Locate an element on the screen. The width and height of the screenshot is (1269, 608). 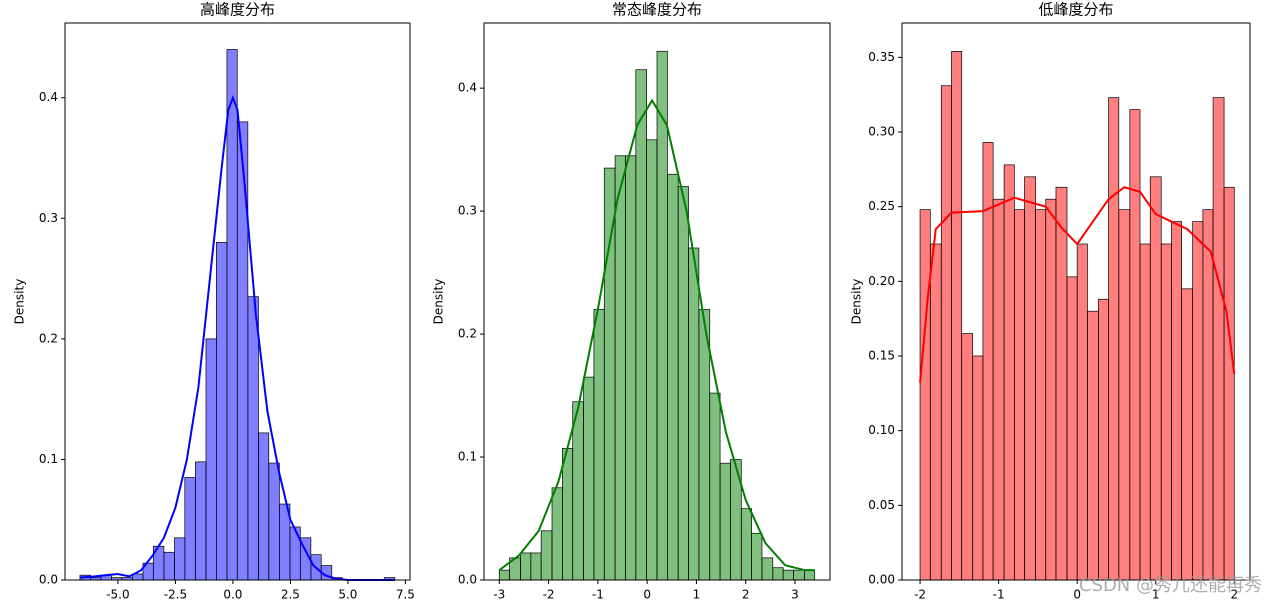
x-tick-label: 7.5 is located at coordinates (405, 595).